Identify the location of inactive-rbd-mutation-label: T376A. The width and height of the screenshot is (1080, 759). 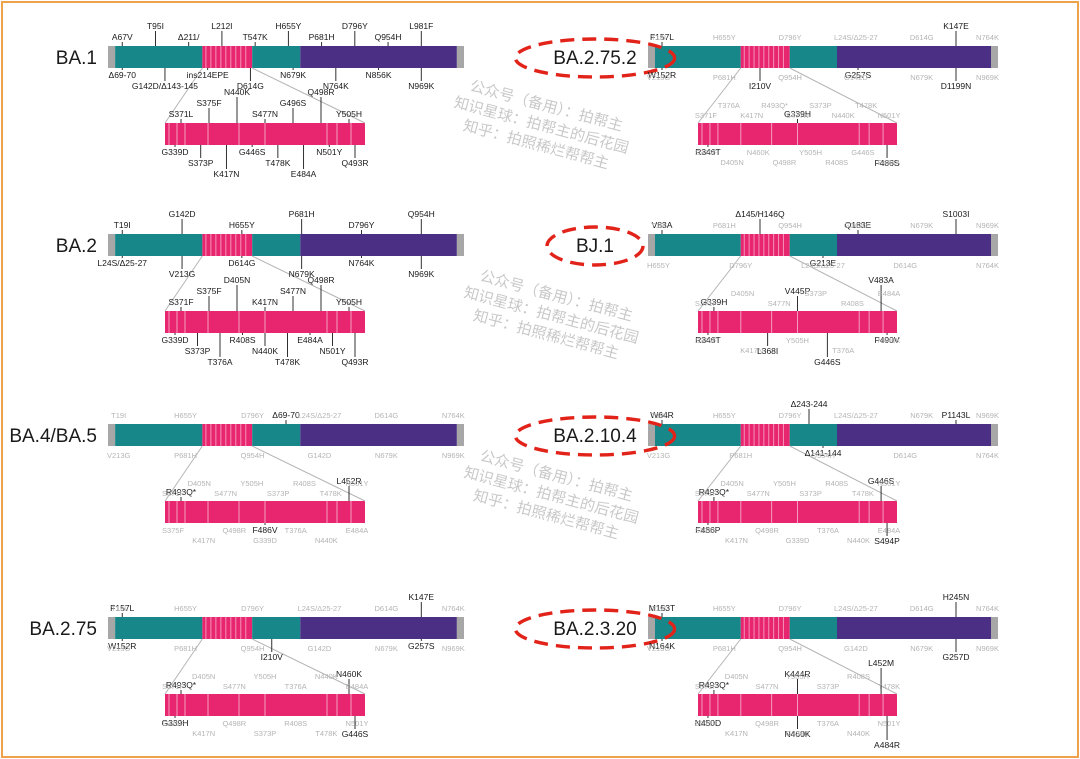
(296, 530).